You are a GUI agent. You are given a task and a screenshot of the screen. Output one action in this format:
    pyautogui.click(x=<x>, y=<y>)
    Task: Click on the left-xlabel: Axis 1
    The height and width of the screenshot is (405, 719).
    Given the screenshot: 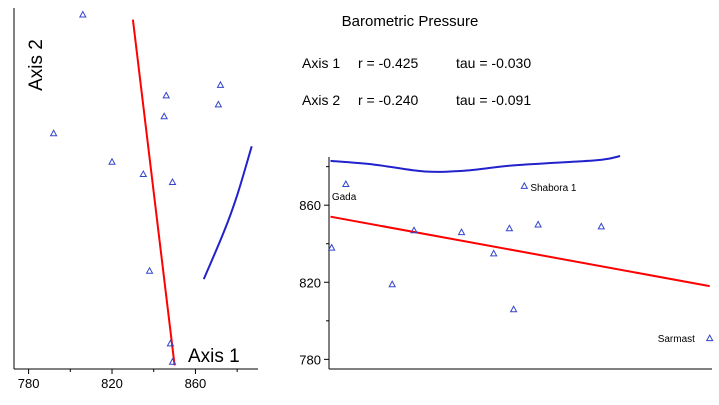 What is the action you would take?
    pyautogui.click(x=214, y=356)
    